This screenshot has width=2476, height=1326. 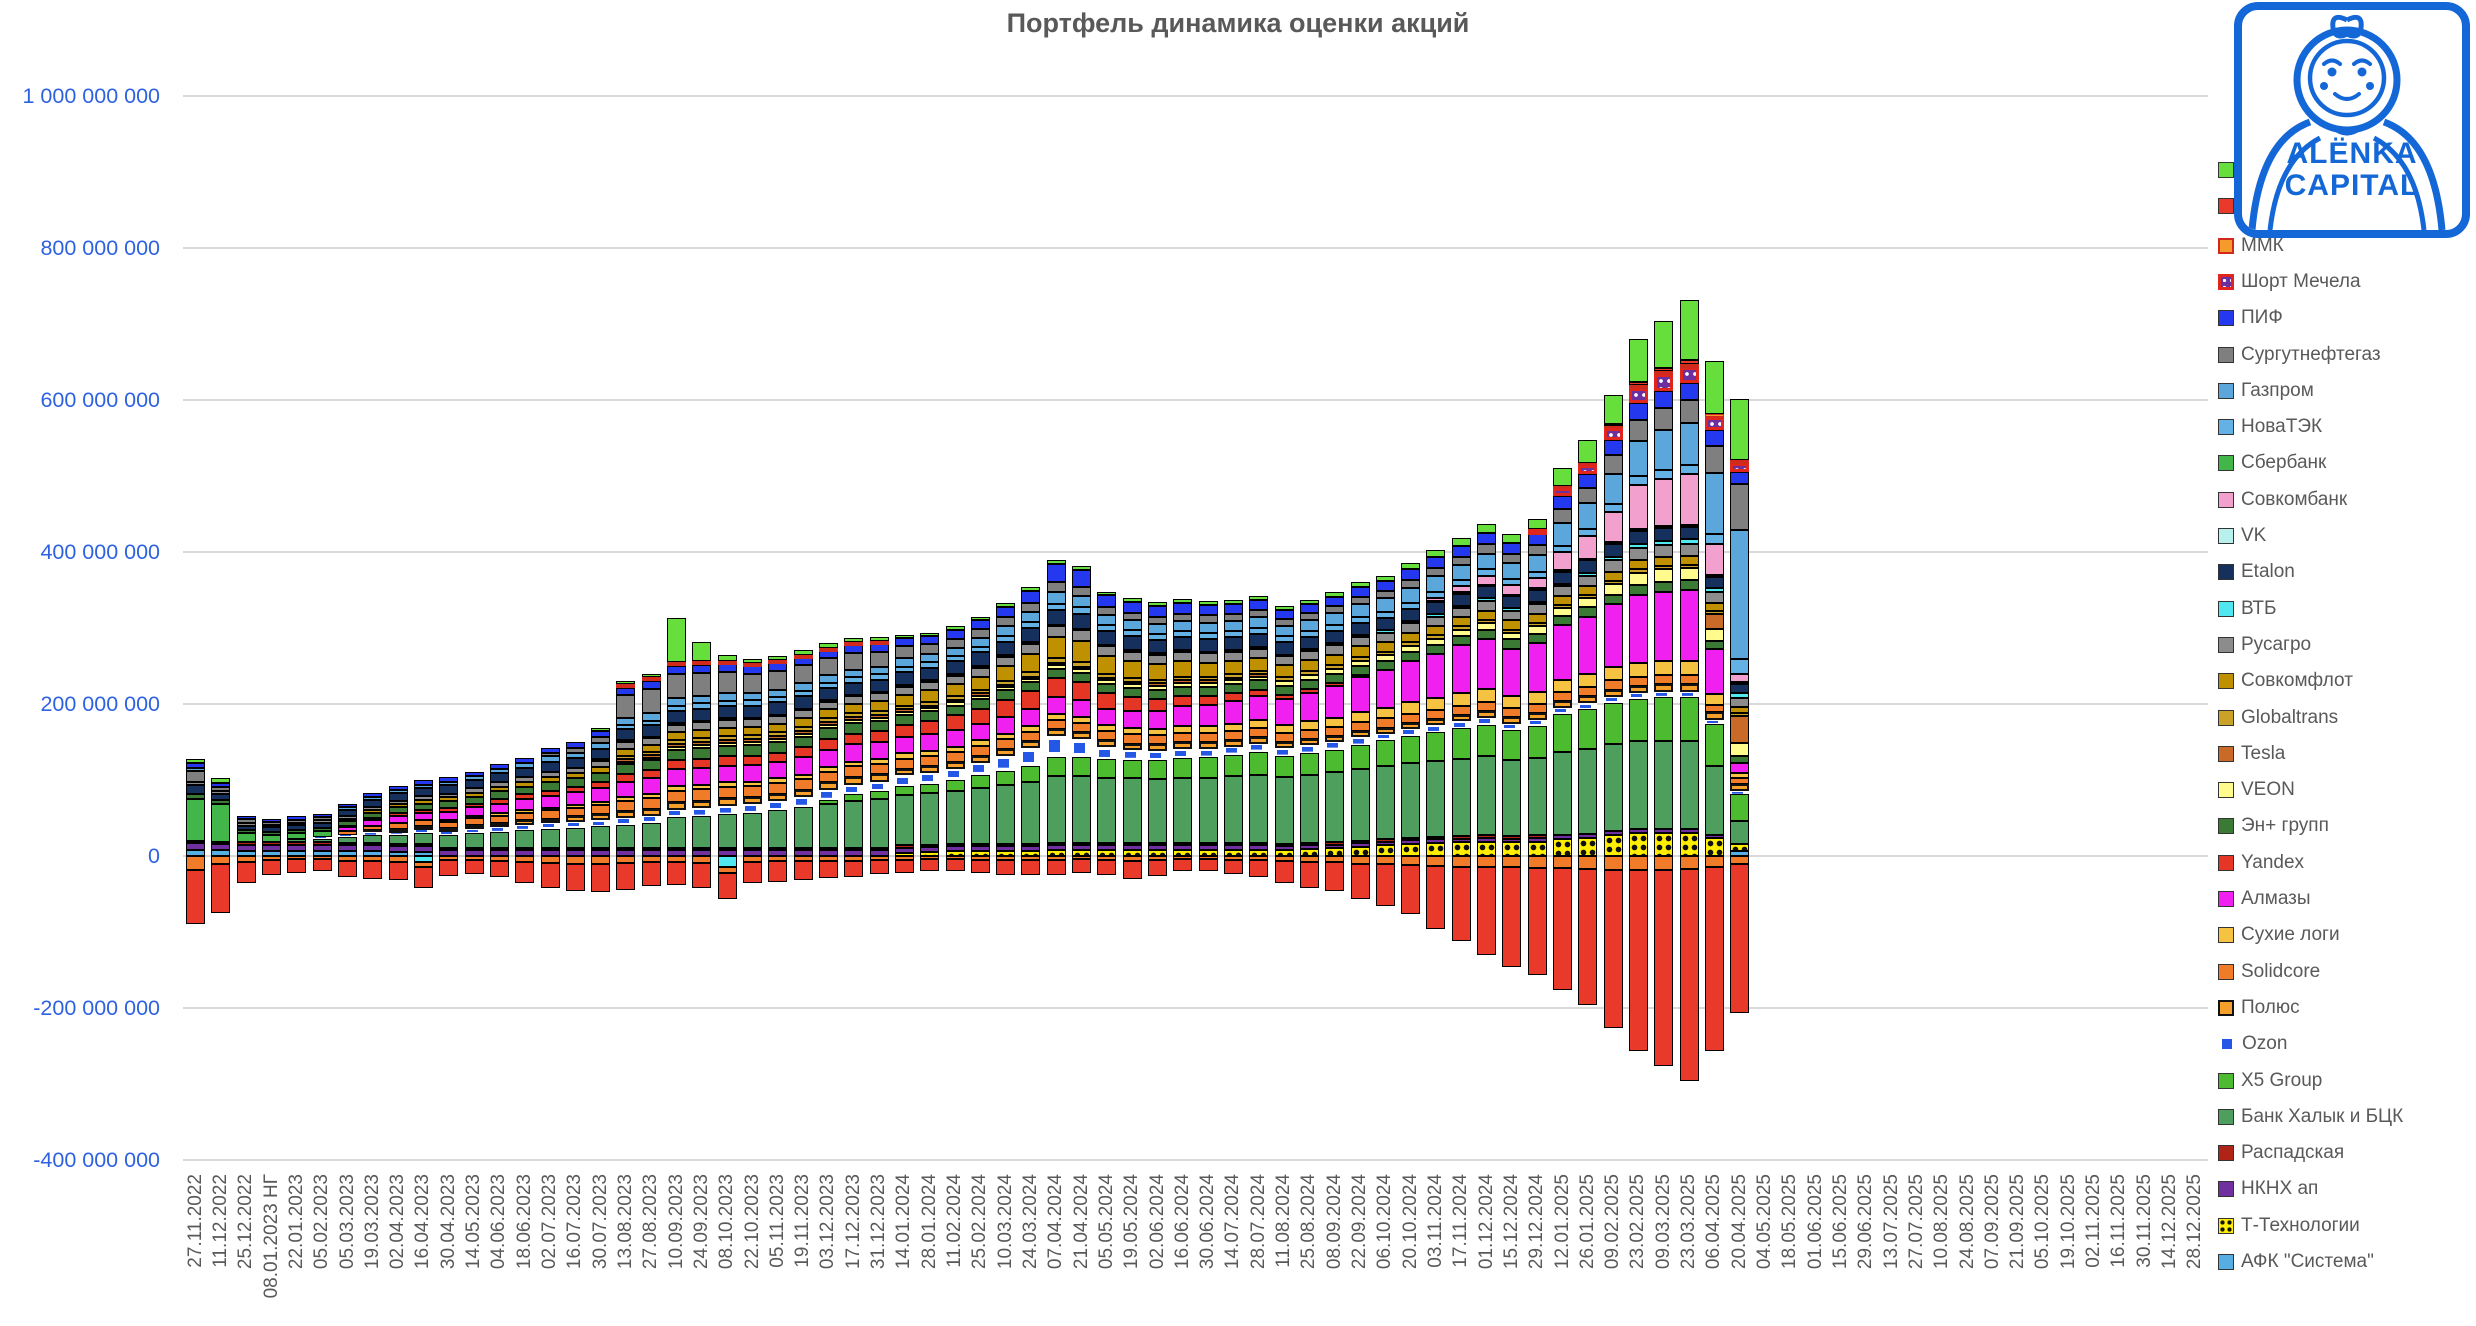 What do you see at coordinates (2226, 608) in the screenshot?
I see `legend-swatch-vtb` at bounding box center [2226, 608].